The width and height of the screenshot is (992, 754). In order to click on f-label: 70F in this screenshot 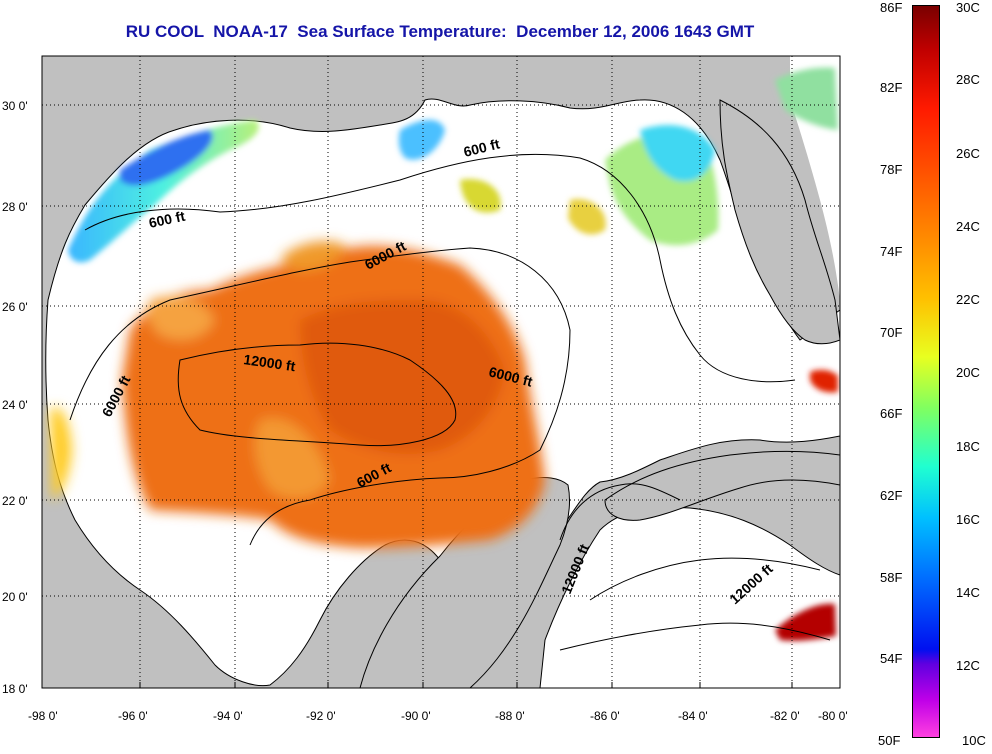, I will do `click(891, 332)`.